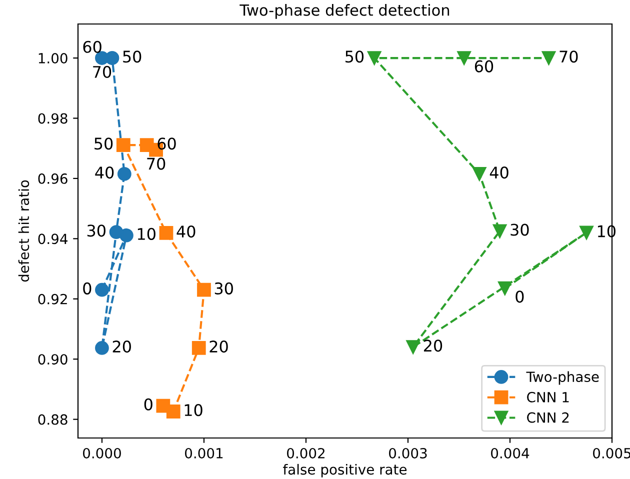 The height and width of the screenshot is (479, 630). Describe the element at coordinates (53, 239) in the screenshot. I see `y-tick-label: 0.94` at that location.